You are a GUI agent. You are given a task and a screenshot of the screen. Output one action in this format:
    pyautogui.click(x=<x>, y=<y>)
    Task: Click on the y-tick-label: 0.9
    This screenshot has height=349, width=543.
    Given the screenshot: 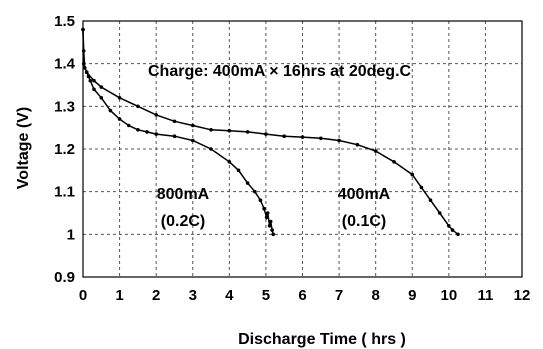 What is the action you would take?
    pyautogui.click(x=64, y=277)
    